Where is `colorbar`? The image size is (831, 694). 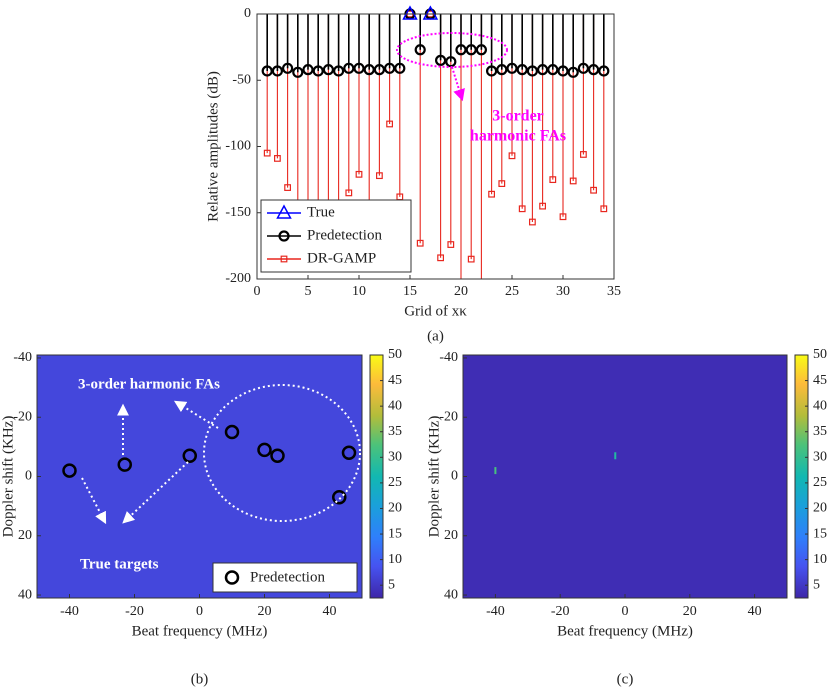 colorbar is located at coordinates (376, 476).